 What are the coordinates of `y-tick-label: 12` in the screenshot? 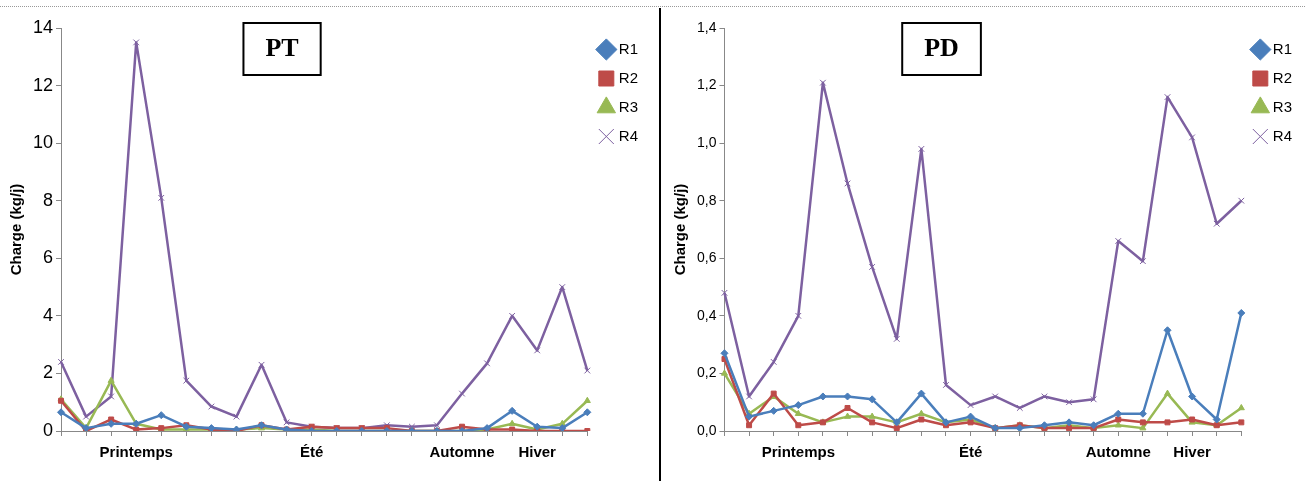 It's located at (43, 84).